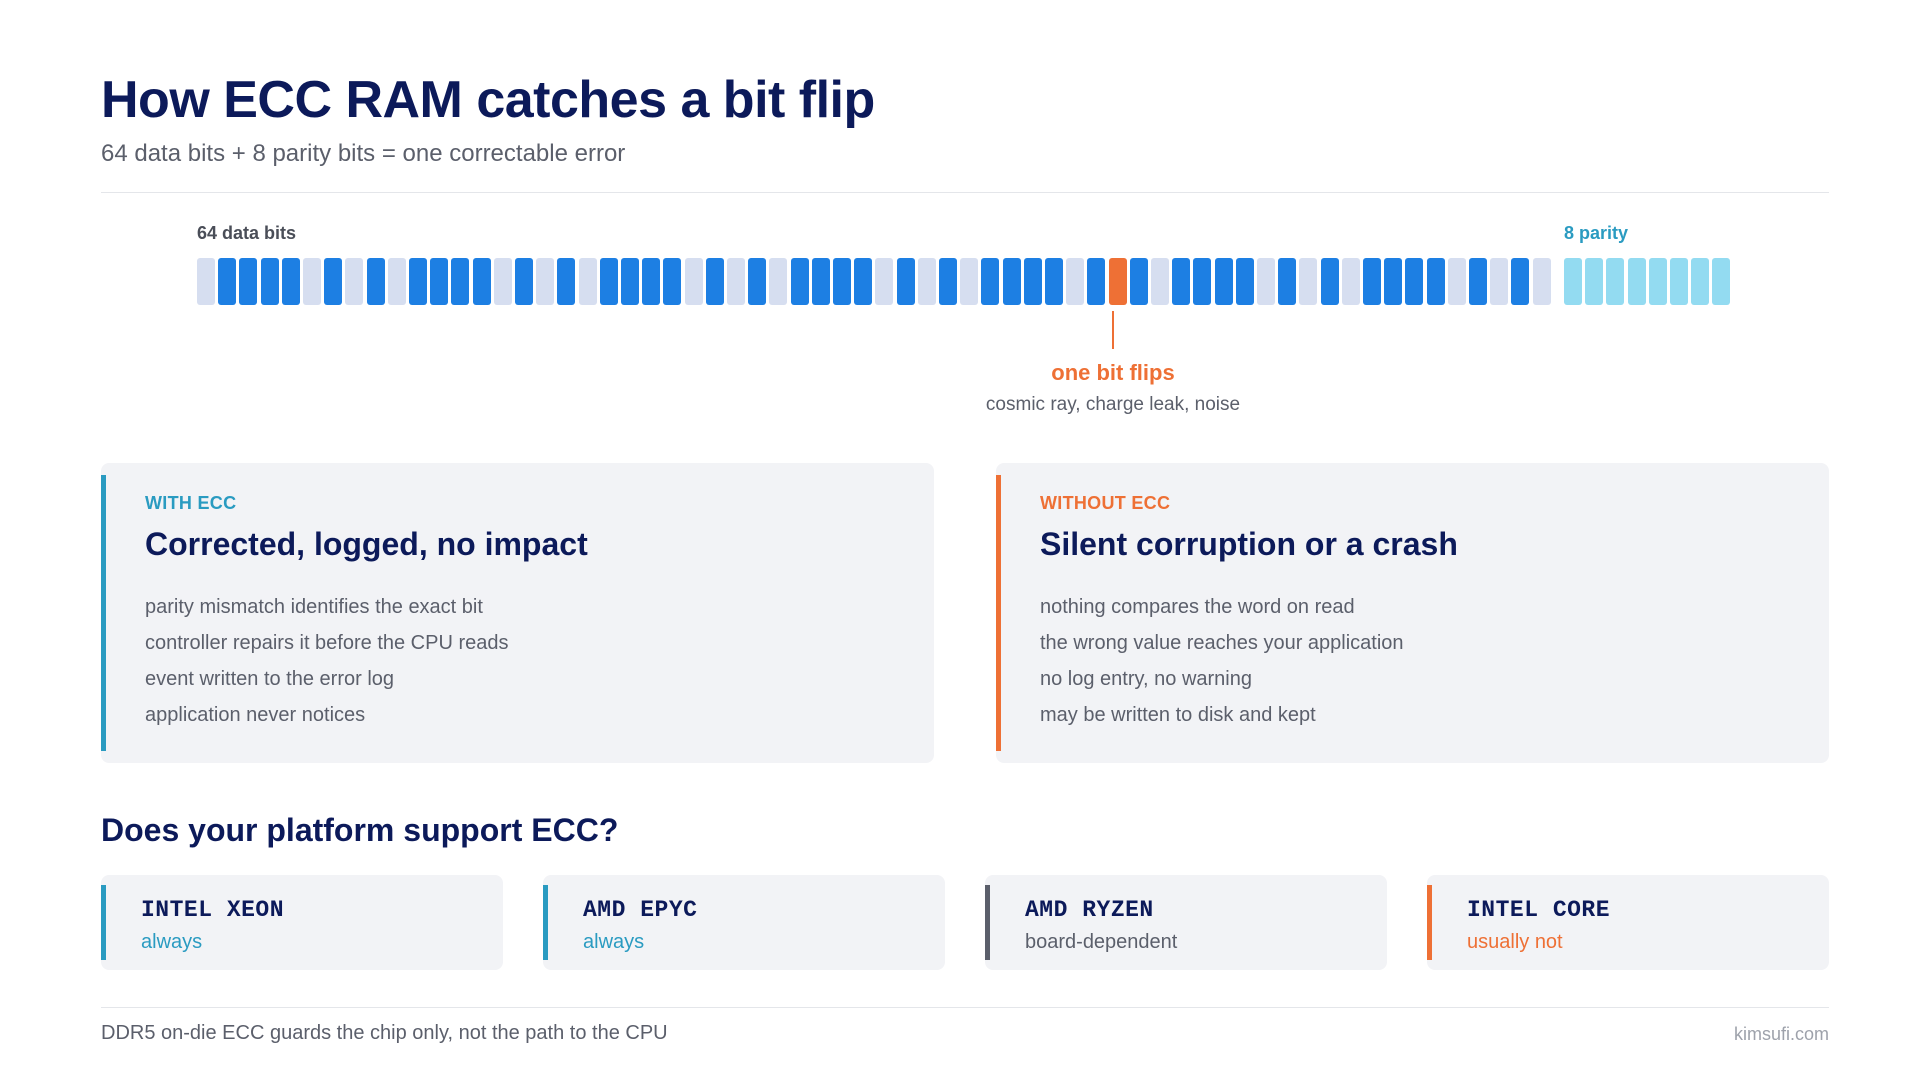  What do you see at coordinates (488, 100) in the screenshot?
I see `page-title: How ECC RAM catches a bit flip` at bounding box center [488, 100].